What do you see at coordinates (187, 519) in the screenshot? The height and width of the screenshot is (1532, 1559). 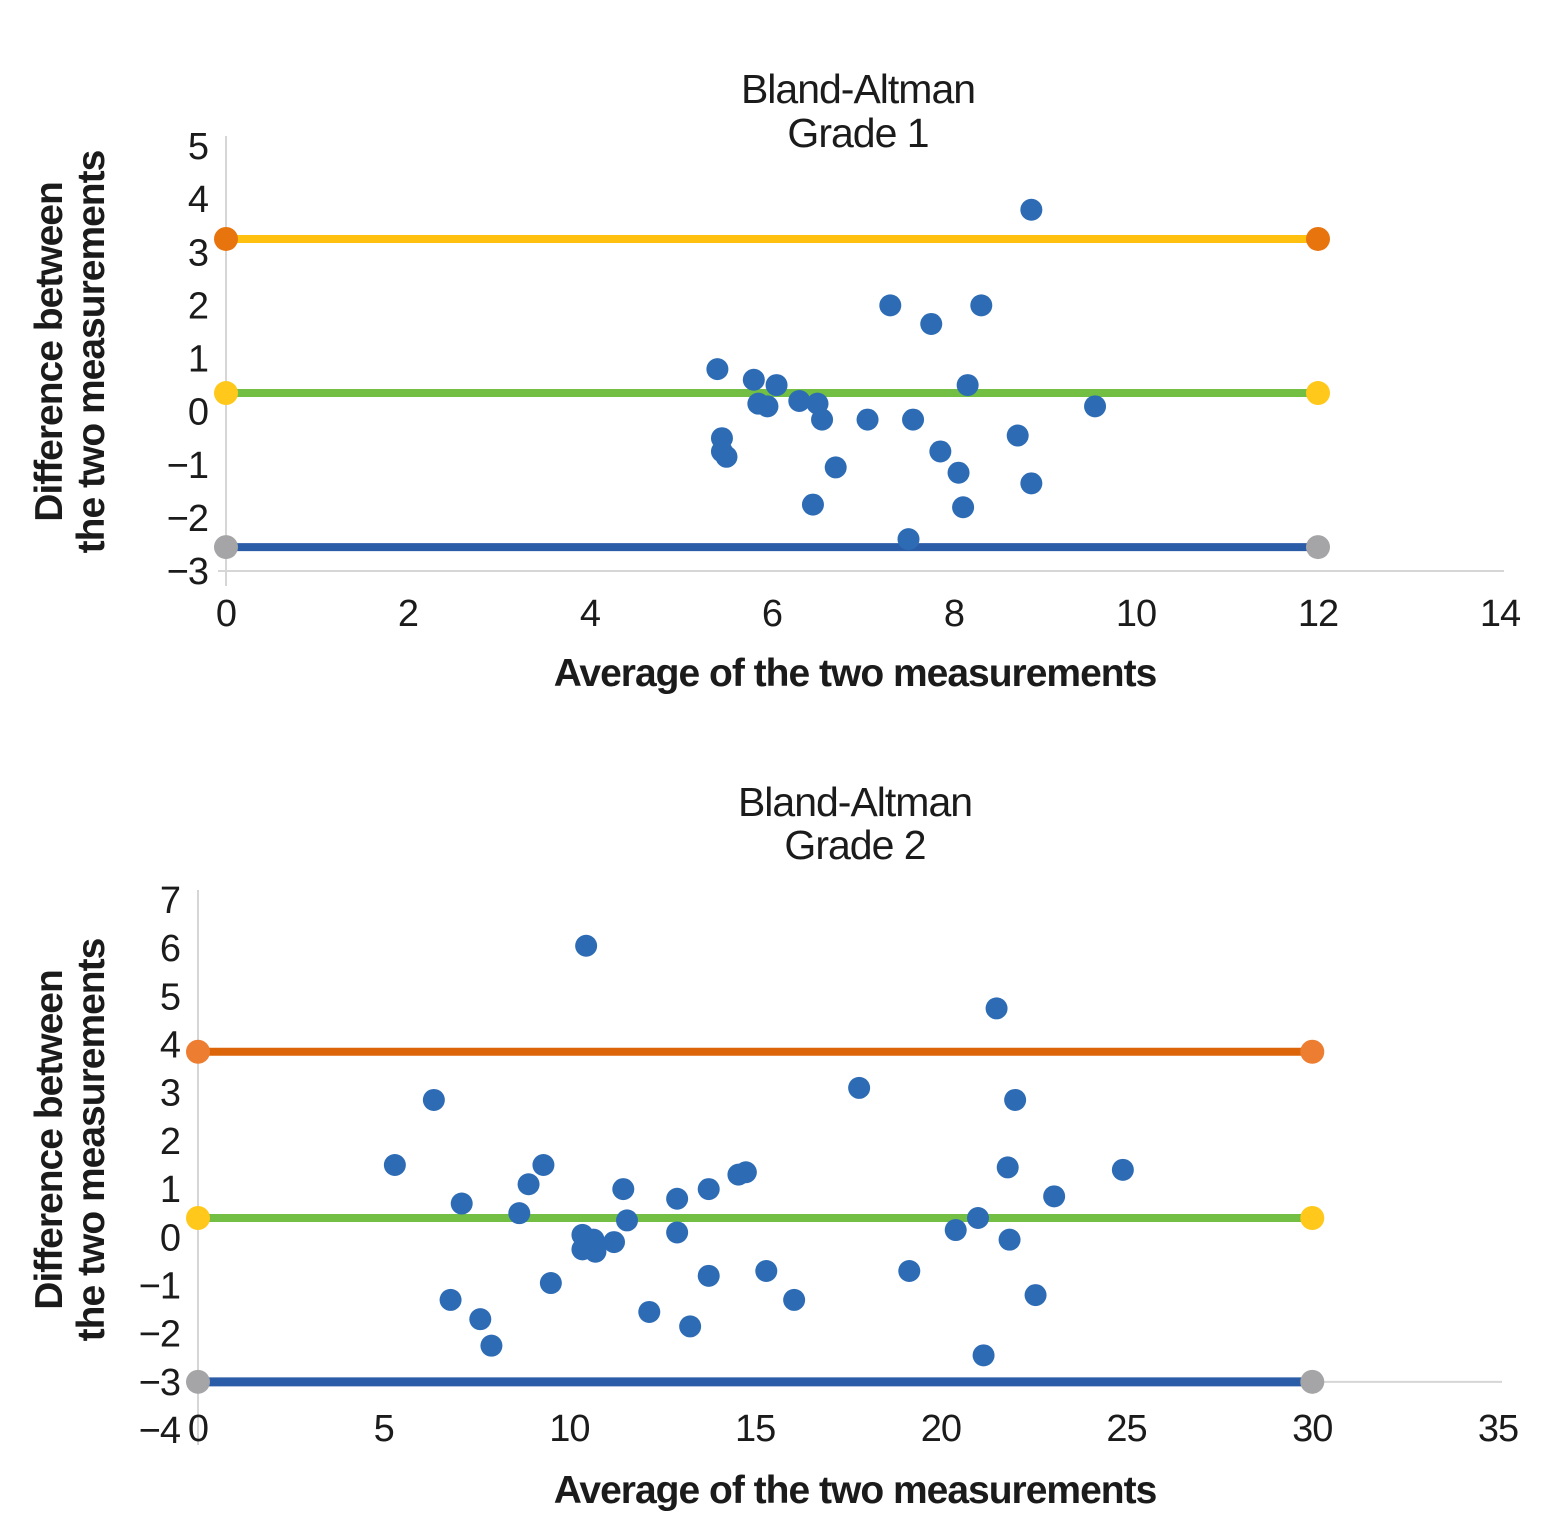 I see `y-tick-label: −2` at bounding box center [187, 519].